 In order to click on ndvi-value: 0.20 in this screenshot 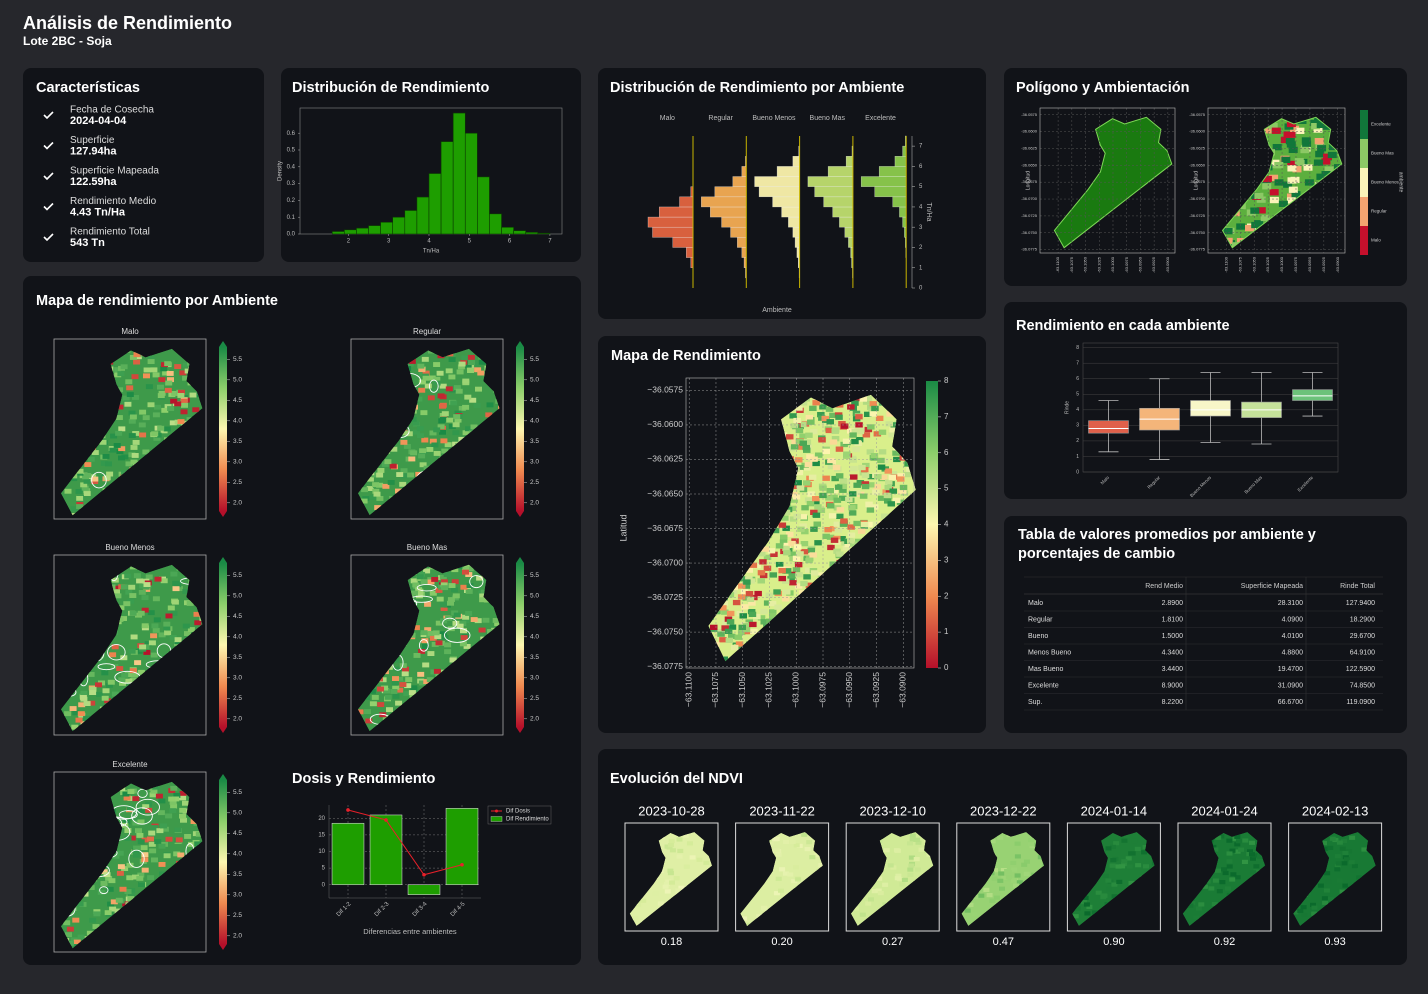, I will do `click(781, 942)`.